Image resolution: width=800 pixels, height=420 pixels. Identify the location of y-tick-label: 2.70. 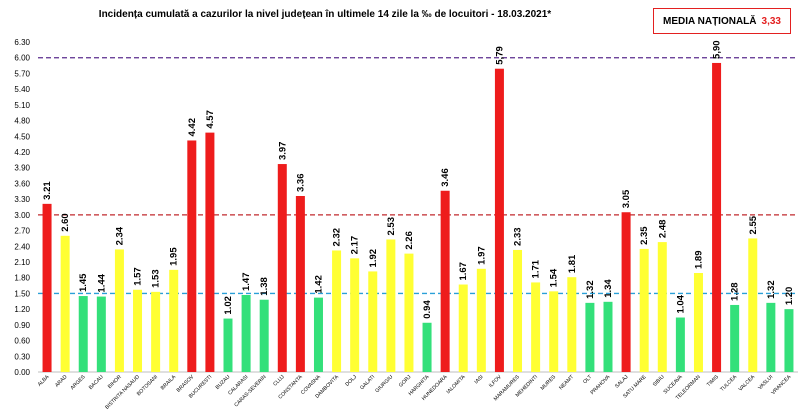
(22, 231).